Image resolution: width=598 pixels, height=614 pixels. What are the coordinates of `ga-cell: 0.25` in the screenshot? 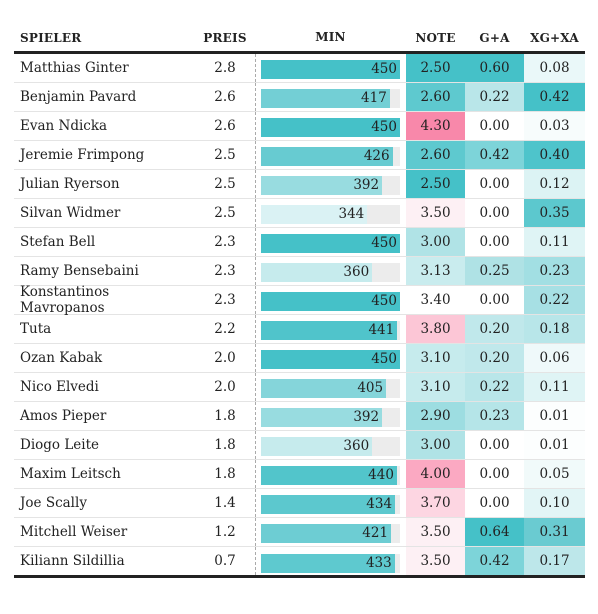 It's located at (494, 271).